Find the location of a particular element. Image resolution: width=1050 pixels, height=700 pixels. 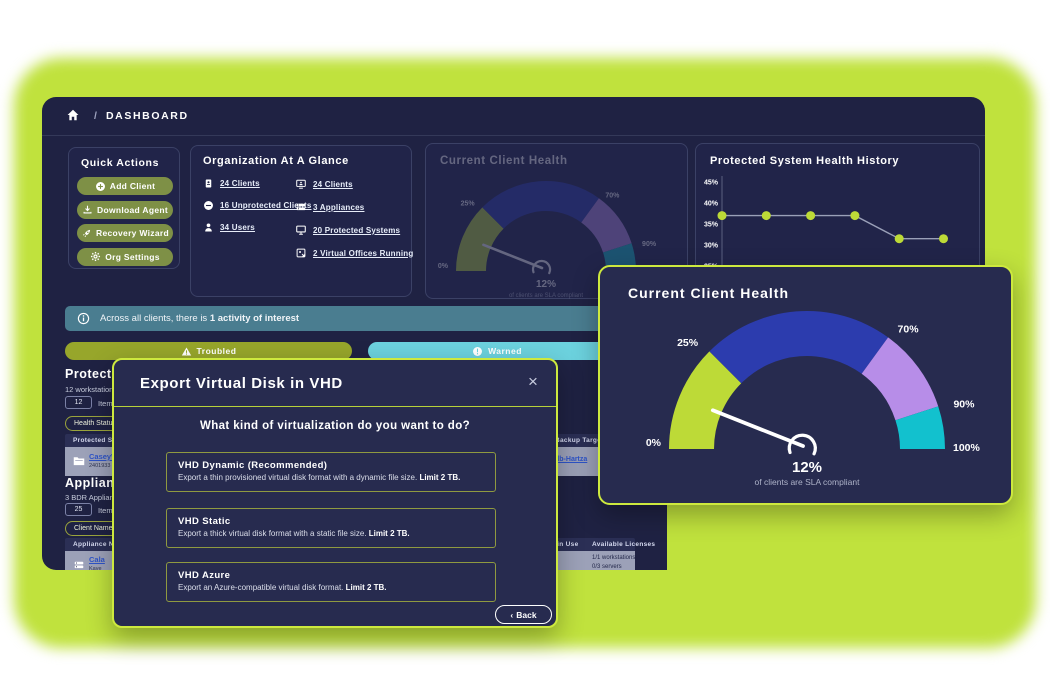

client-health-dim-title: Current Client Health is located at coordinates (504, 161).